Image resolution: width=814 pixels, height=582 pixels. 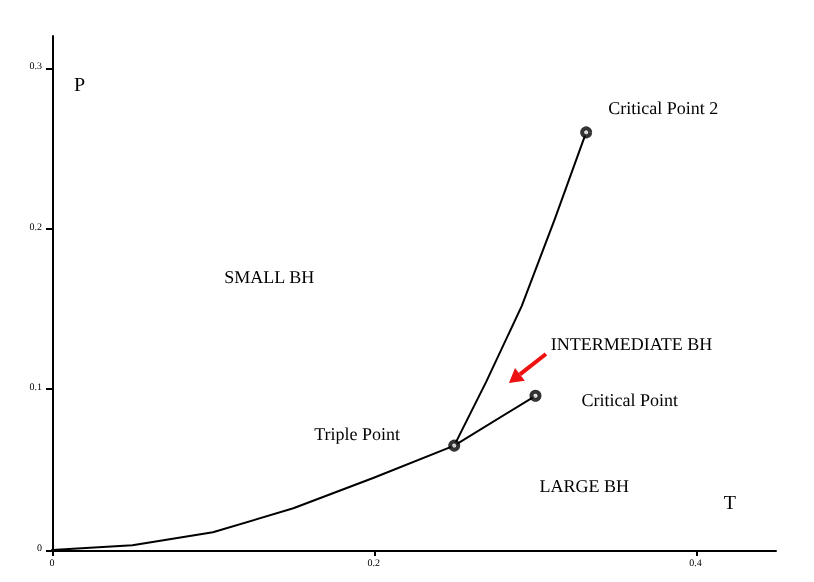 I want to click on annotation: Critical Point 2, so click(x=663, y=108).